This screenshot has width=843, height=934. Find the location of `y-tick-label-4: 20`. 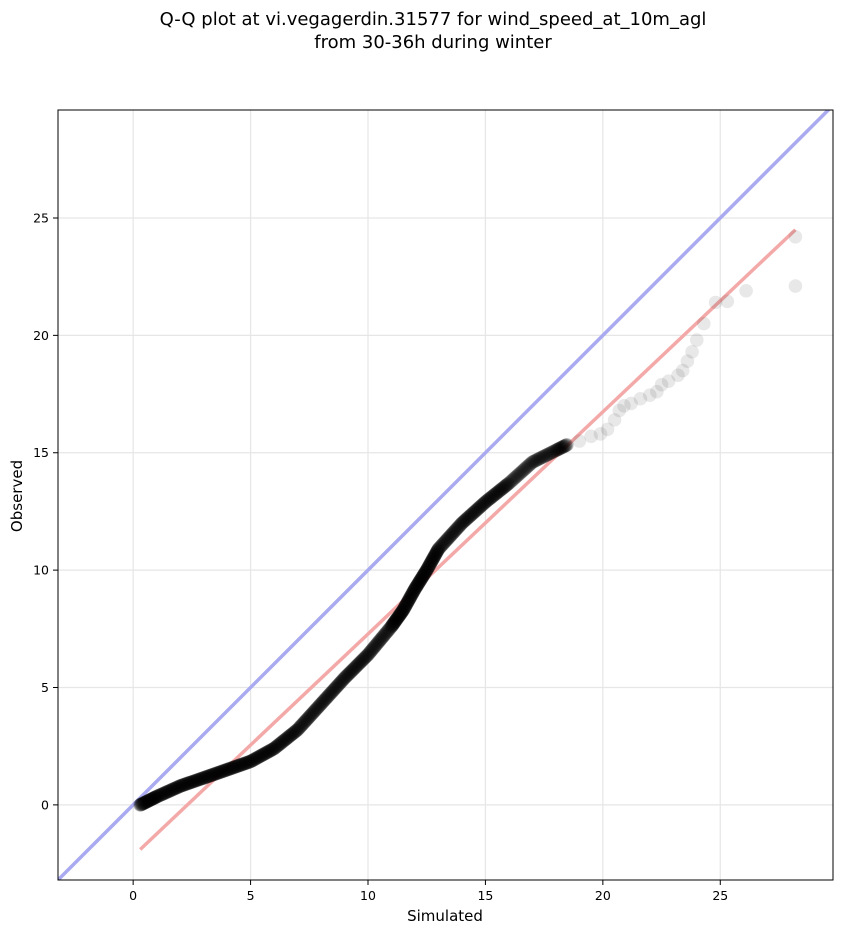

y-tick-label-4: 20 is located at coordinates (41, 335).